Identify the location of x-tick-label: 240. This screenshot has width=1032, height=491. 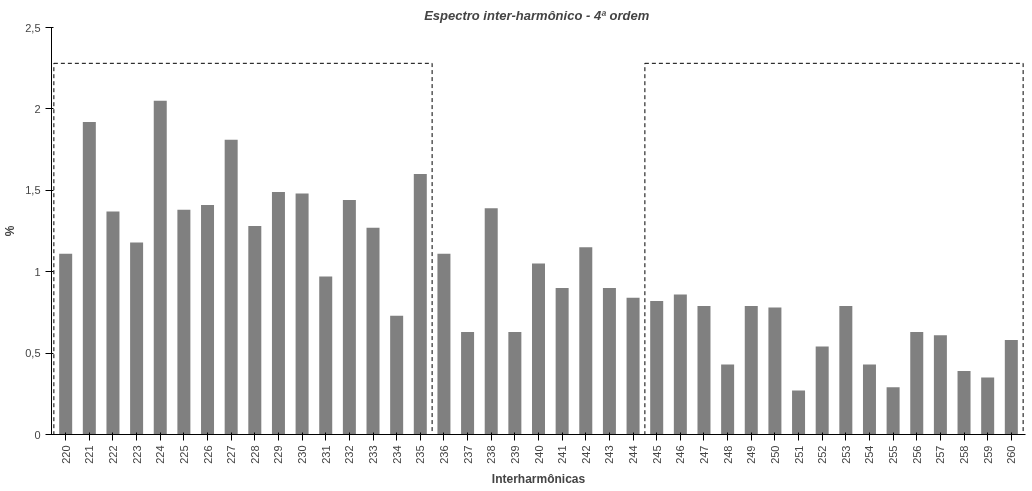
(538, 454).